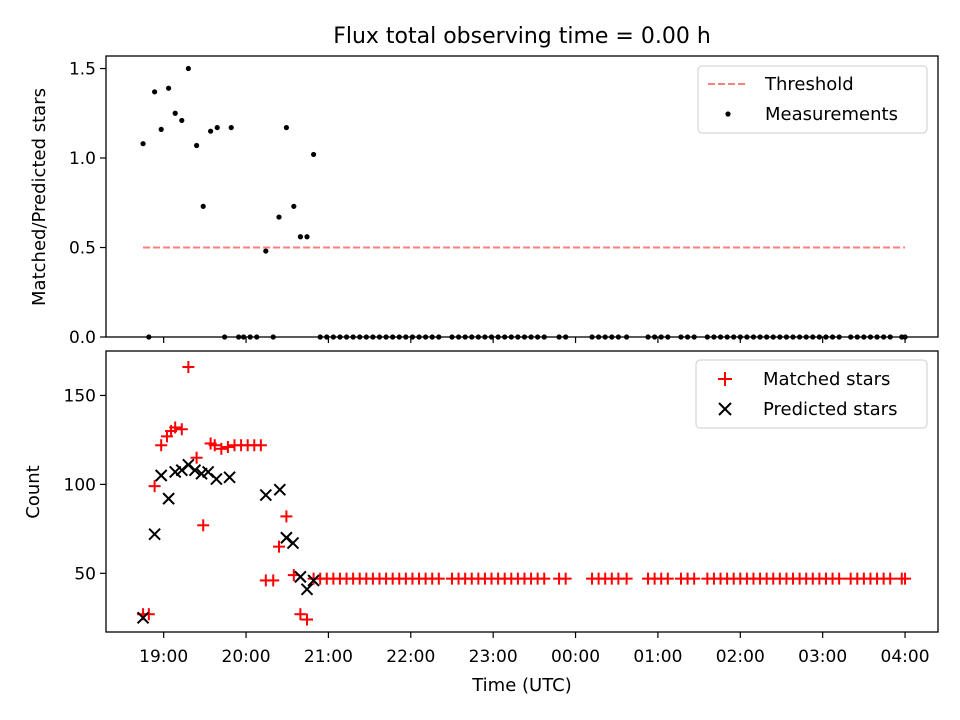 The image size is (960, 720). I want to click on predicted-stars-legend-swatch, so click(725, 409).